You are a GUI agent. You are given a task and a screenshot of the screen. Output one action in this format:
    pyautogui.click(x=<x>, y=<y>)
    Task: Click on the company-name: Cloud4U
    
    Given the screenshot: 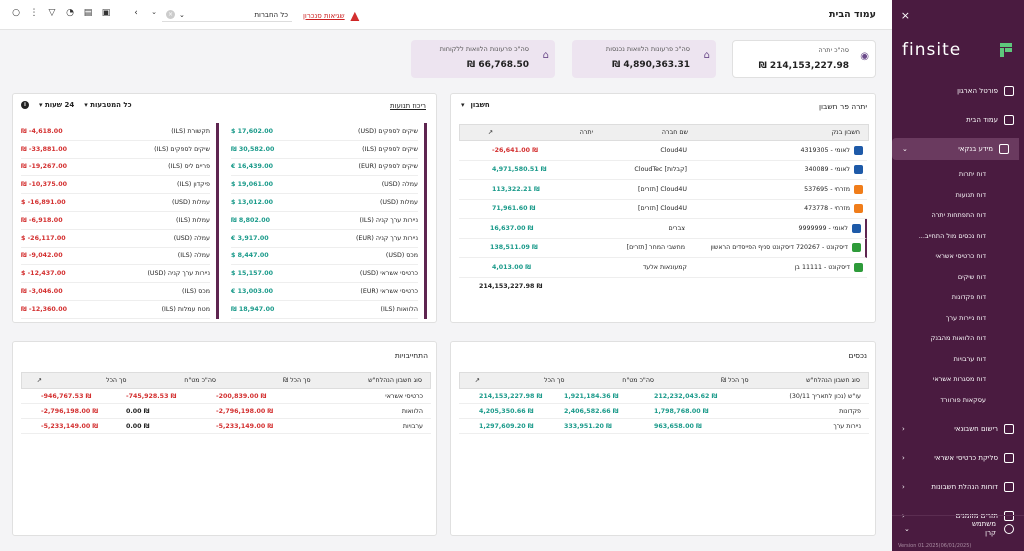 What is the action you would take?
    pyautogui.click(x=673, y=150)
    